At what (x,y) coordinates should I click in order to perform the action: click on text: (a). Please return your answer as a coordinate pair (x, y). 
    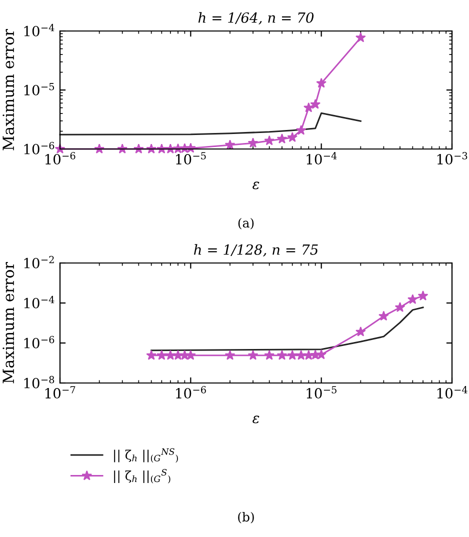
    Looking at the image, I should click on (246, 224).